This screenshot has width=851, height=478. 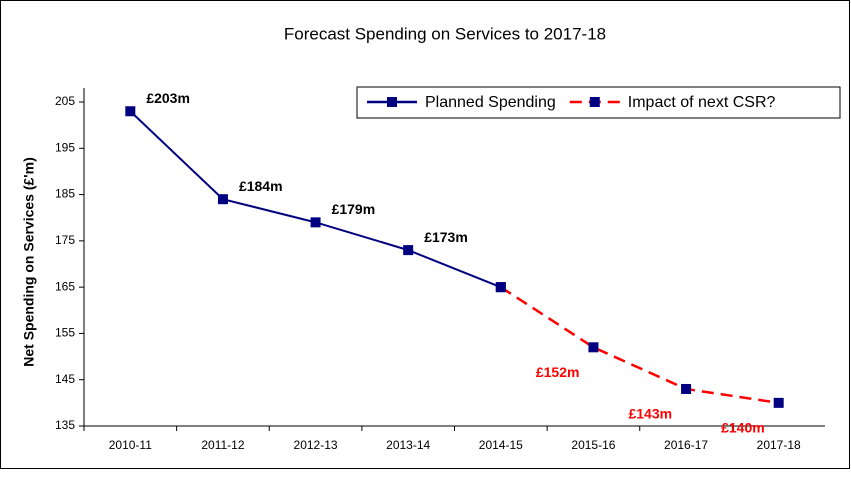 I want to click on data-label: £179m, so click(x=354, y=209).